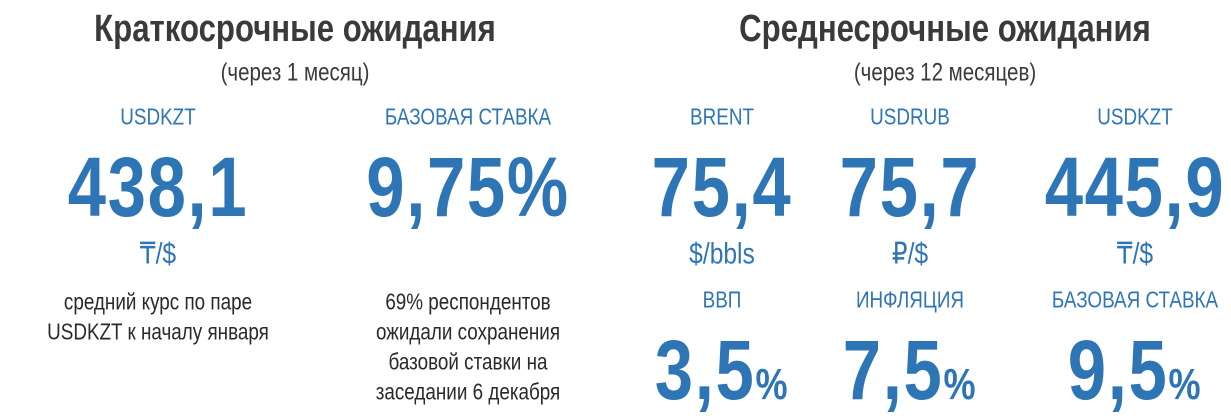 The width and height of the screenshot is (1231, 420). Describe the element at coordinates (158, 301) in the screenshot. I see `metric-note: средний курс по паре` at that location.